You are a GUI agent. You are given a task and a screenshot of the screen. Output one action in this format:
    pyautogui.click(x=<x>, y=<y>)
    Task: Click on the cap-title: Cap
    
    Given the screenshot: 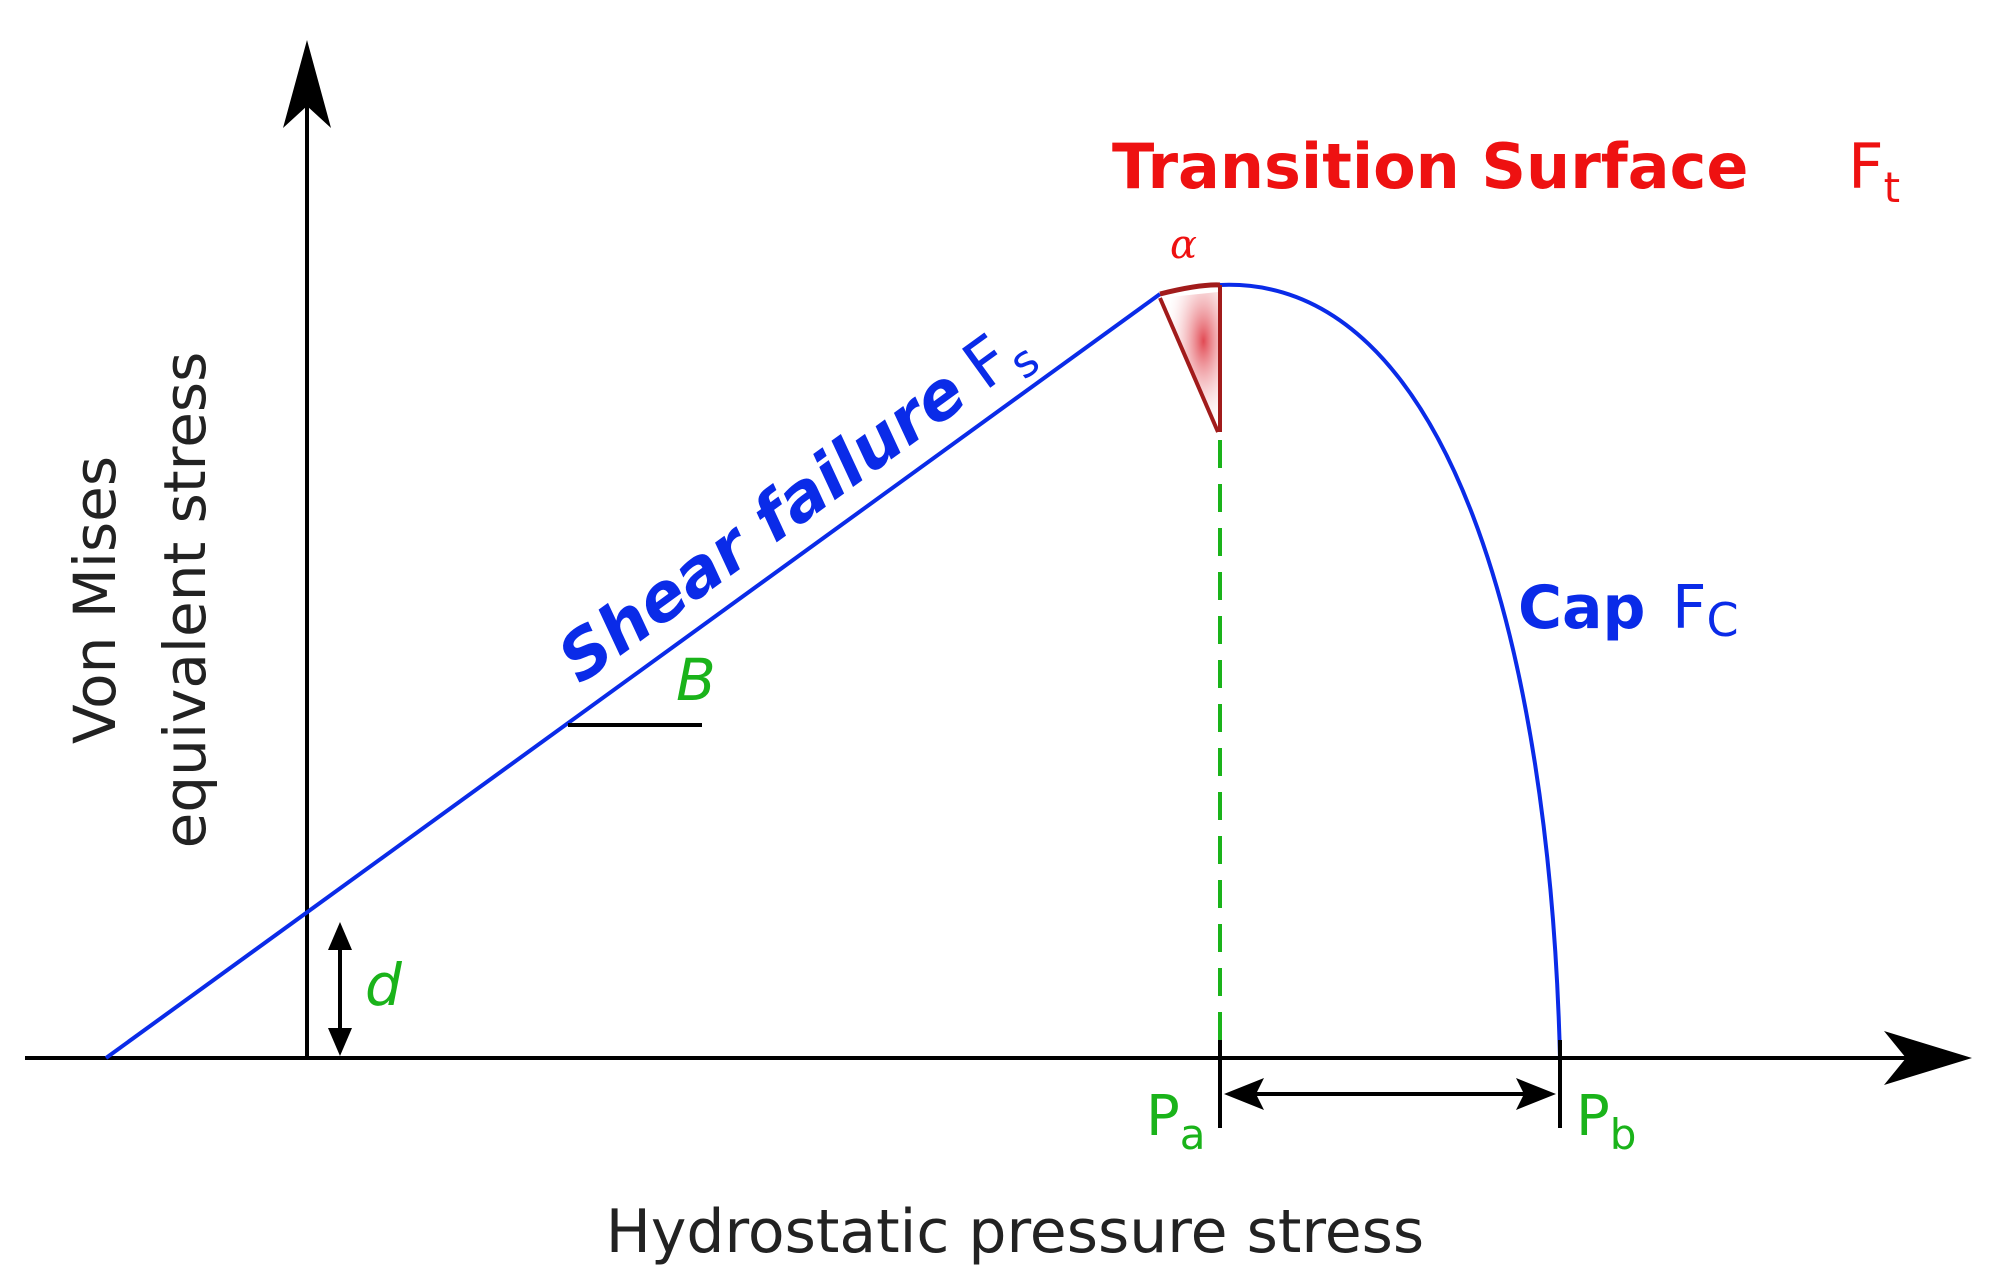 What is the action you would take?
    pyautogui.click(x=1581, y=608)
    